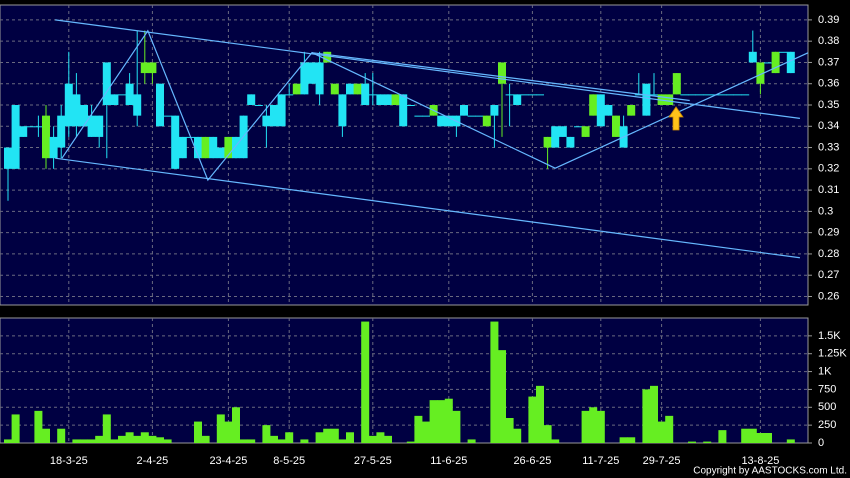  Describe the element at coordinates (828, 41) in the screenshot. I see `y-tick-label: 0.38` at that location.